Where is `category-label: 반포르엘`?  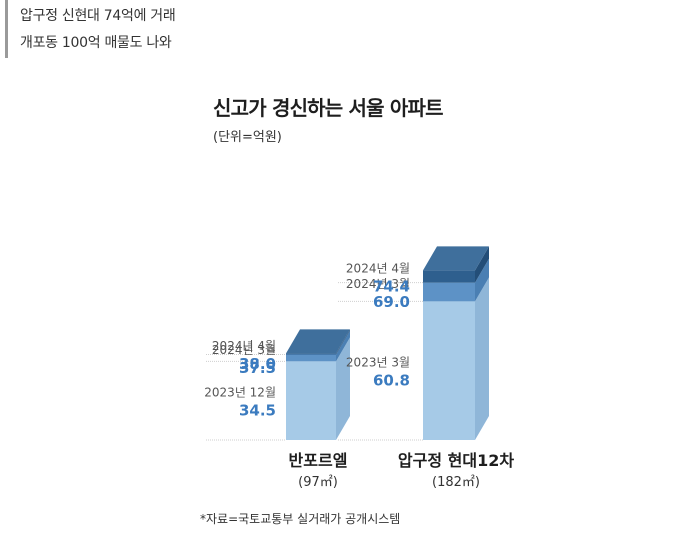
category-label: 반포르엘 is located at coordinates (318, 460).